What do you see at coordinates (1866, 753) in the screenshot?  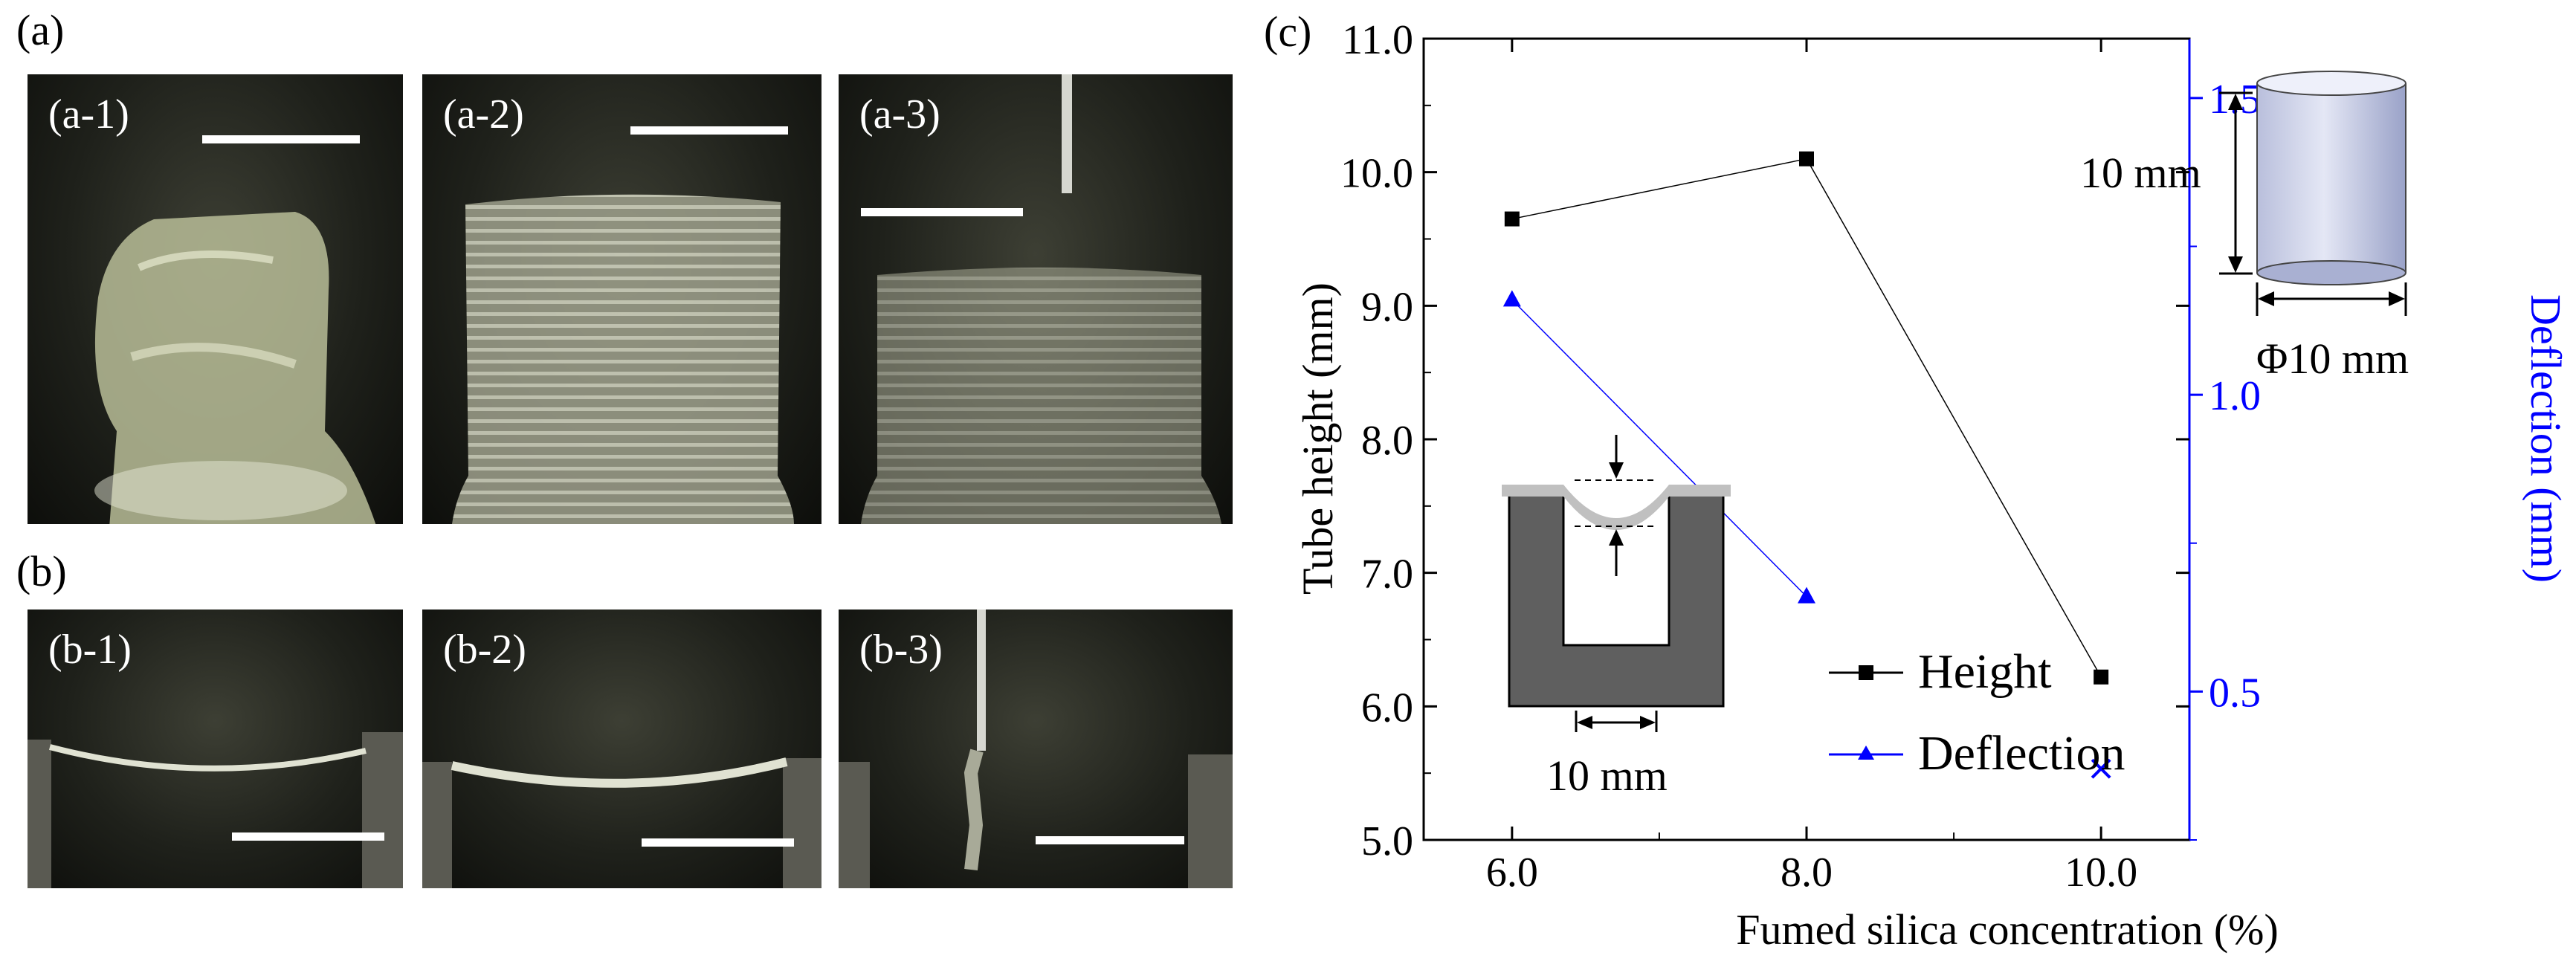 I see `legend-marker-deflection` at bounding box center [1866, 753].